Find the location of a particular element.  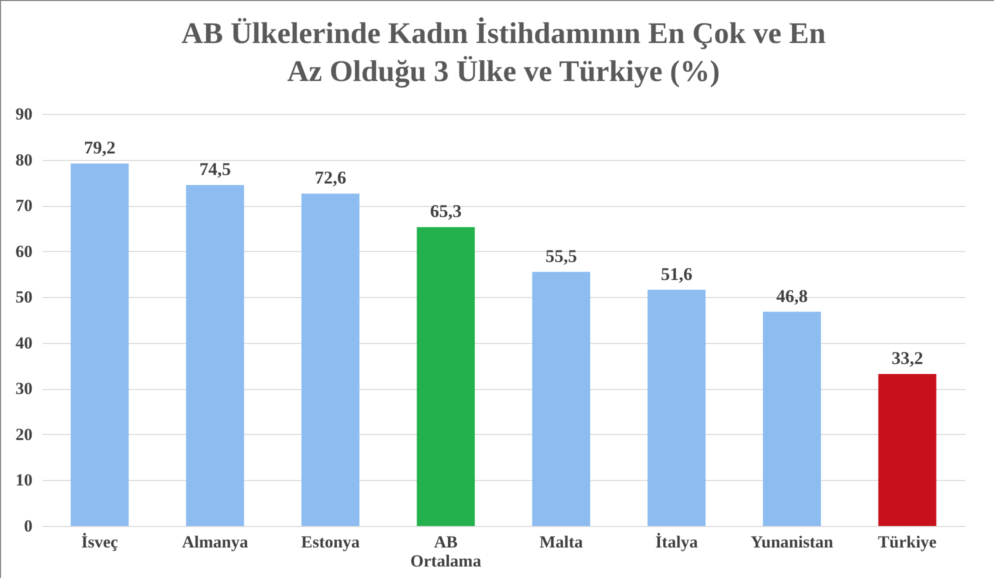

x-tick-label: İsveç is located at coordinates (100, 542).